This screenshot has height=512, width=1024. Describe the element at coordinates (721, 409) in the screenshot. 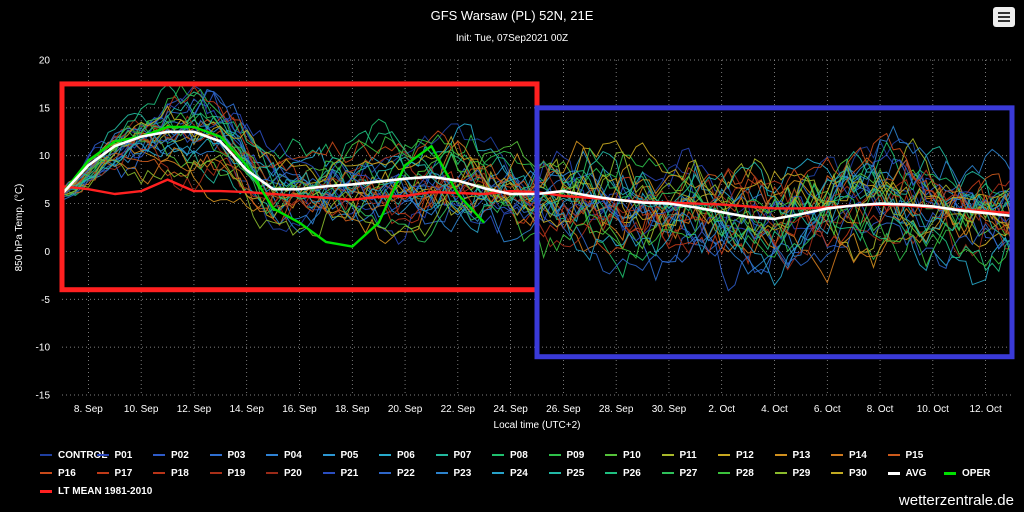

I see `x-tick-label: 2. Oct` at that location.